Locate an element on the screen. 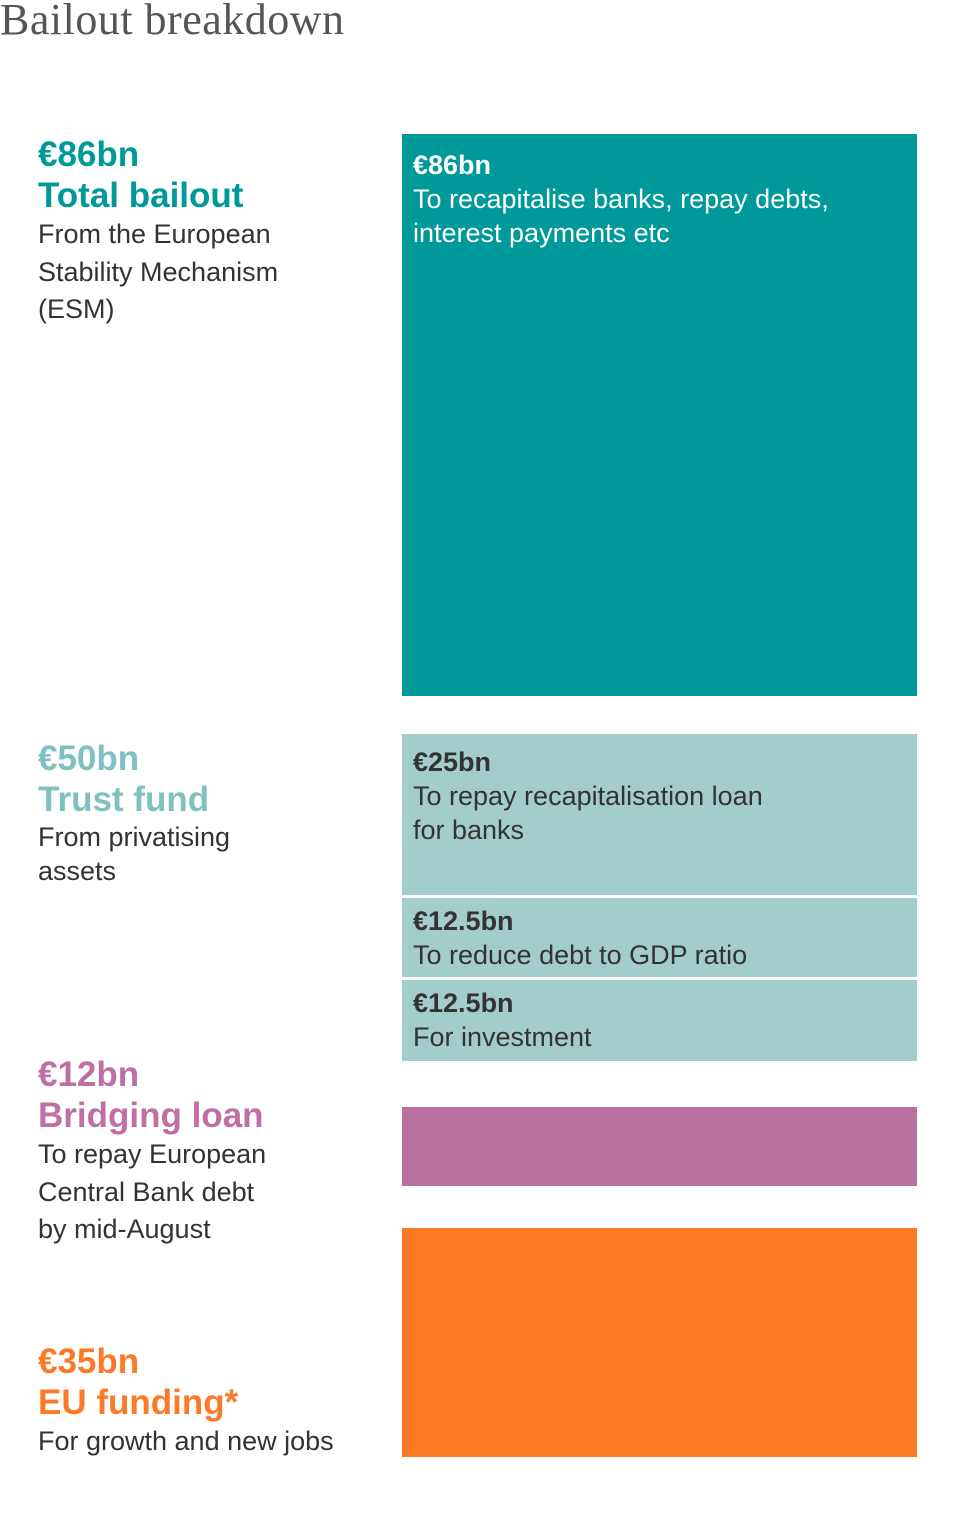 The height and width of the screenshot is (1523, 956). segment-desc-line: To repay recapitalisation loan is located at coordinates (588, 796).